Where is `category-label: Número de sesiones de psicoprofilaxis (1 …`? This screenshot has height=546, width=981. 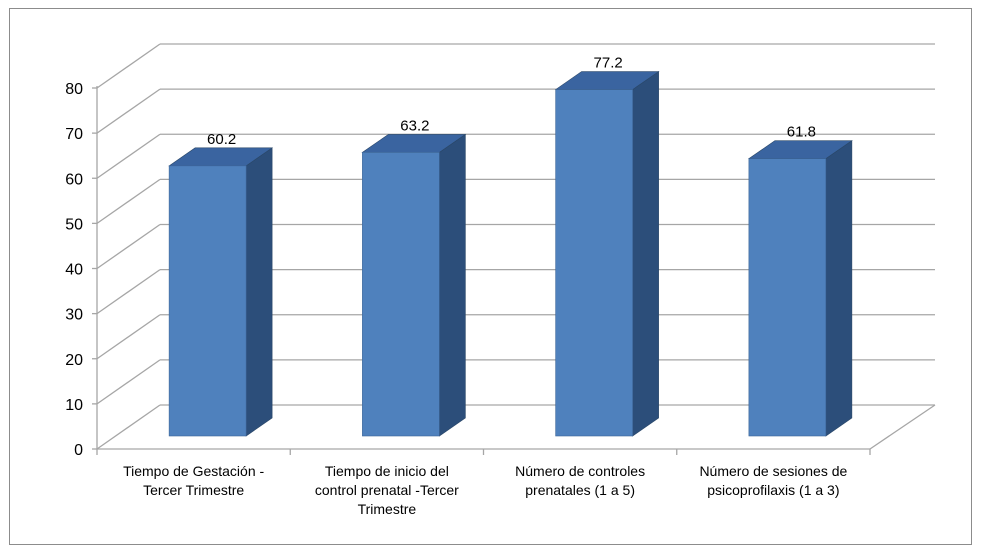
category-label: Número de sesiones de psicoprofilaxis (1 … is located at coordinates (773, 480).